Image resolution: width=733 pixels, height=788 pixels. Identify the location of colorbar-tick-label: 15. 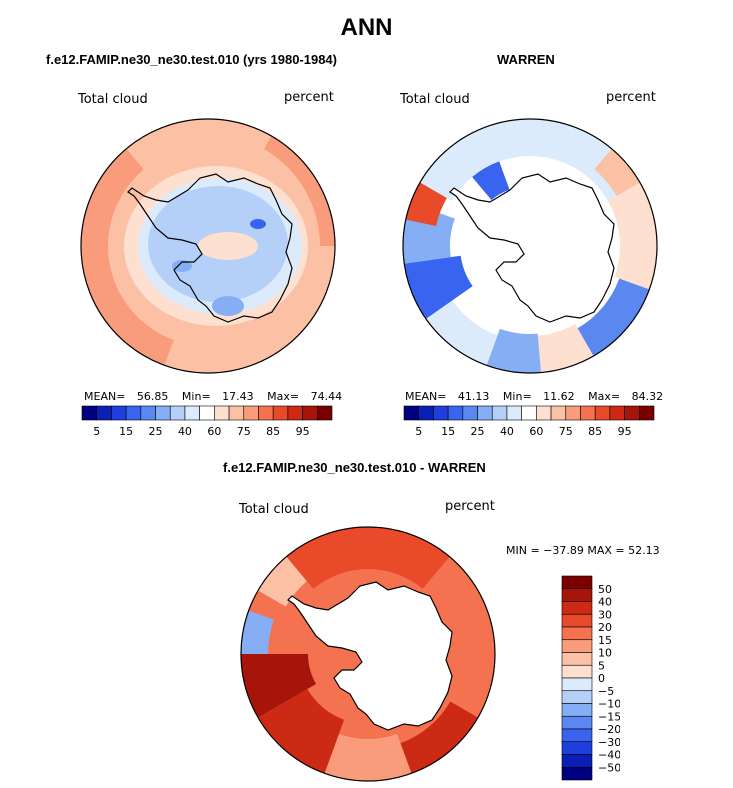
(126, 431).